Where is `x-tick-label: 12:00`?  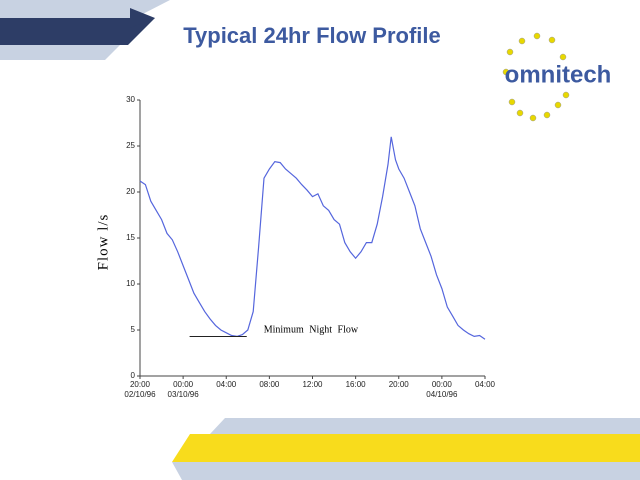
x-tick-label: 12:00 is located at coordinates (312, 384).